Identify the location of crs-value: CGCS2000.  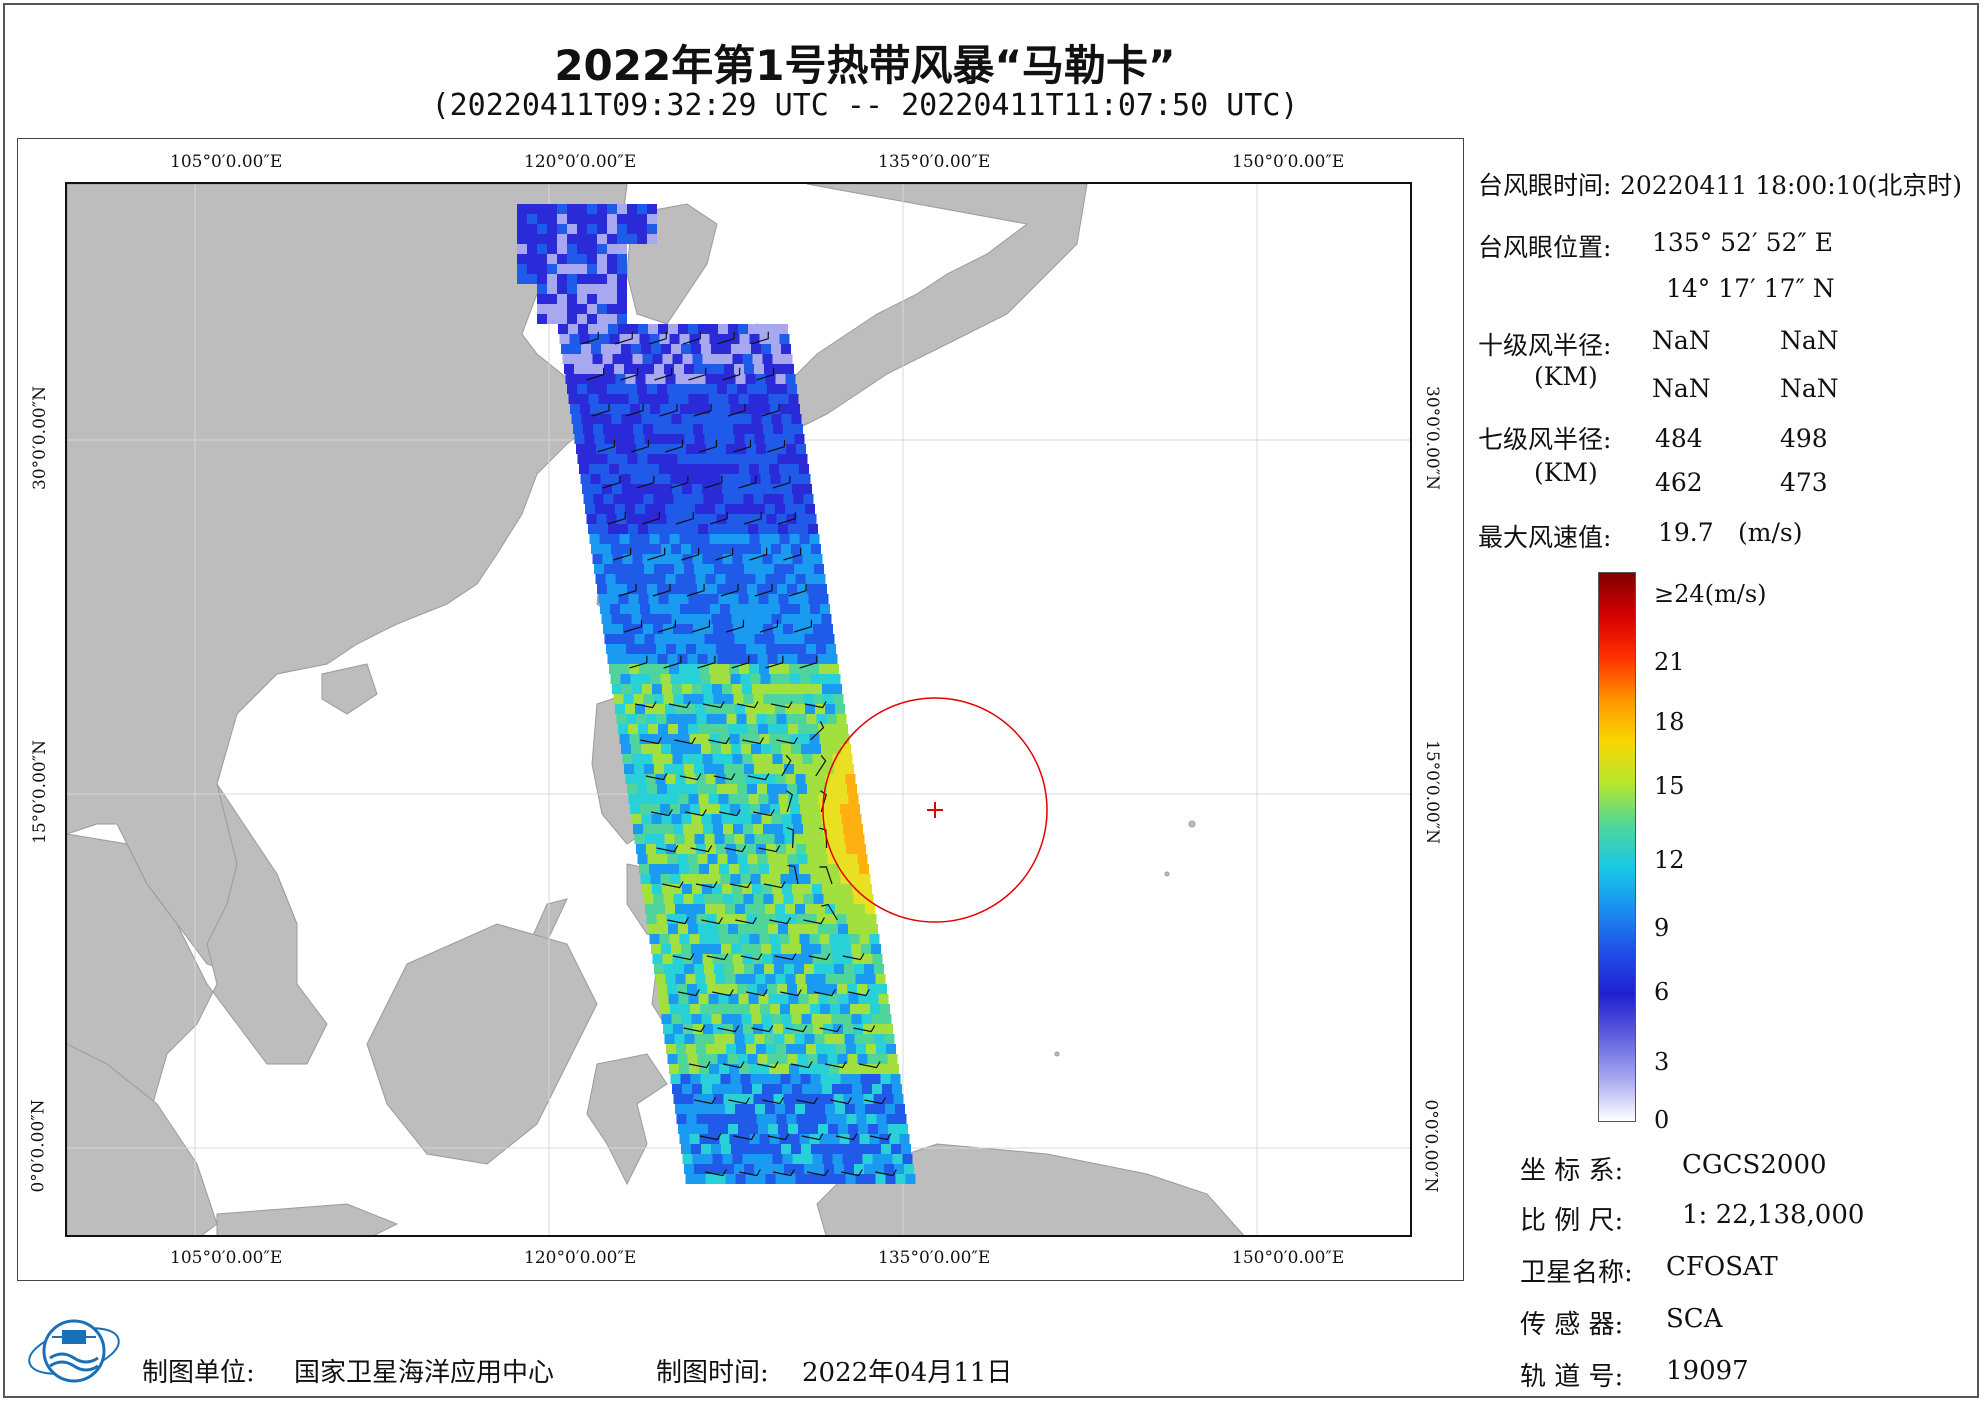
(1754, 1165).